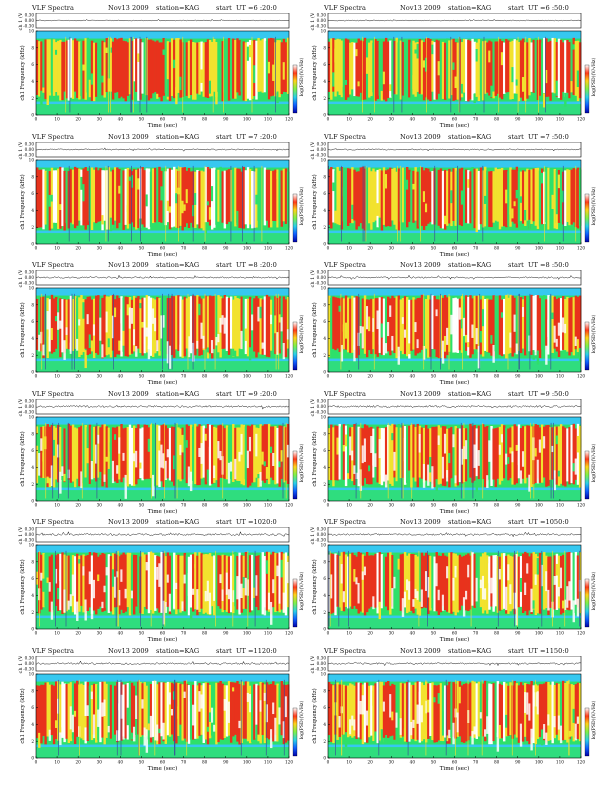  Describe the element at coordinates (454, 291) in the screenshot. I see `spec-band-top` at that location.